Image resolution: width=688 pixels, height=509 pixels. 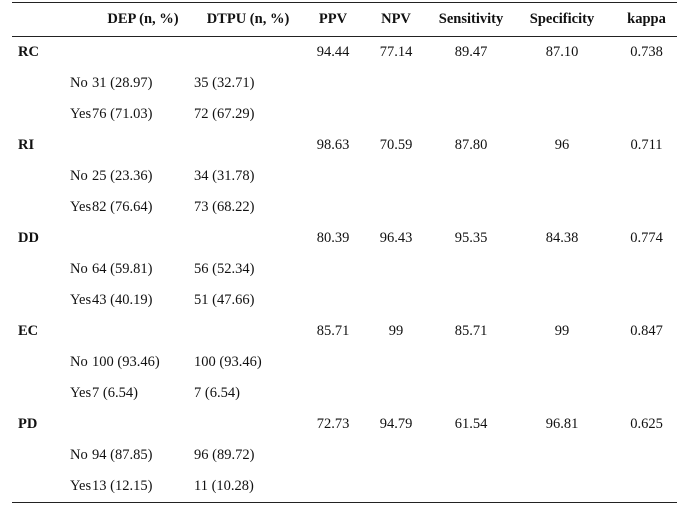 What do you see at coordinates (28, 238) in the screenshot?
I see `group-label: DD` at bounding box center [28, 238].